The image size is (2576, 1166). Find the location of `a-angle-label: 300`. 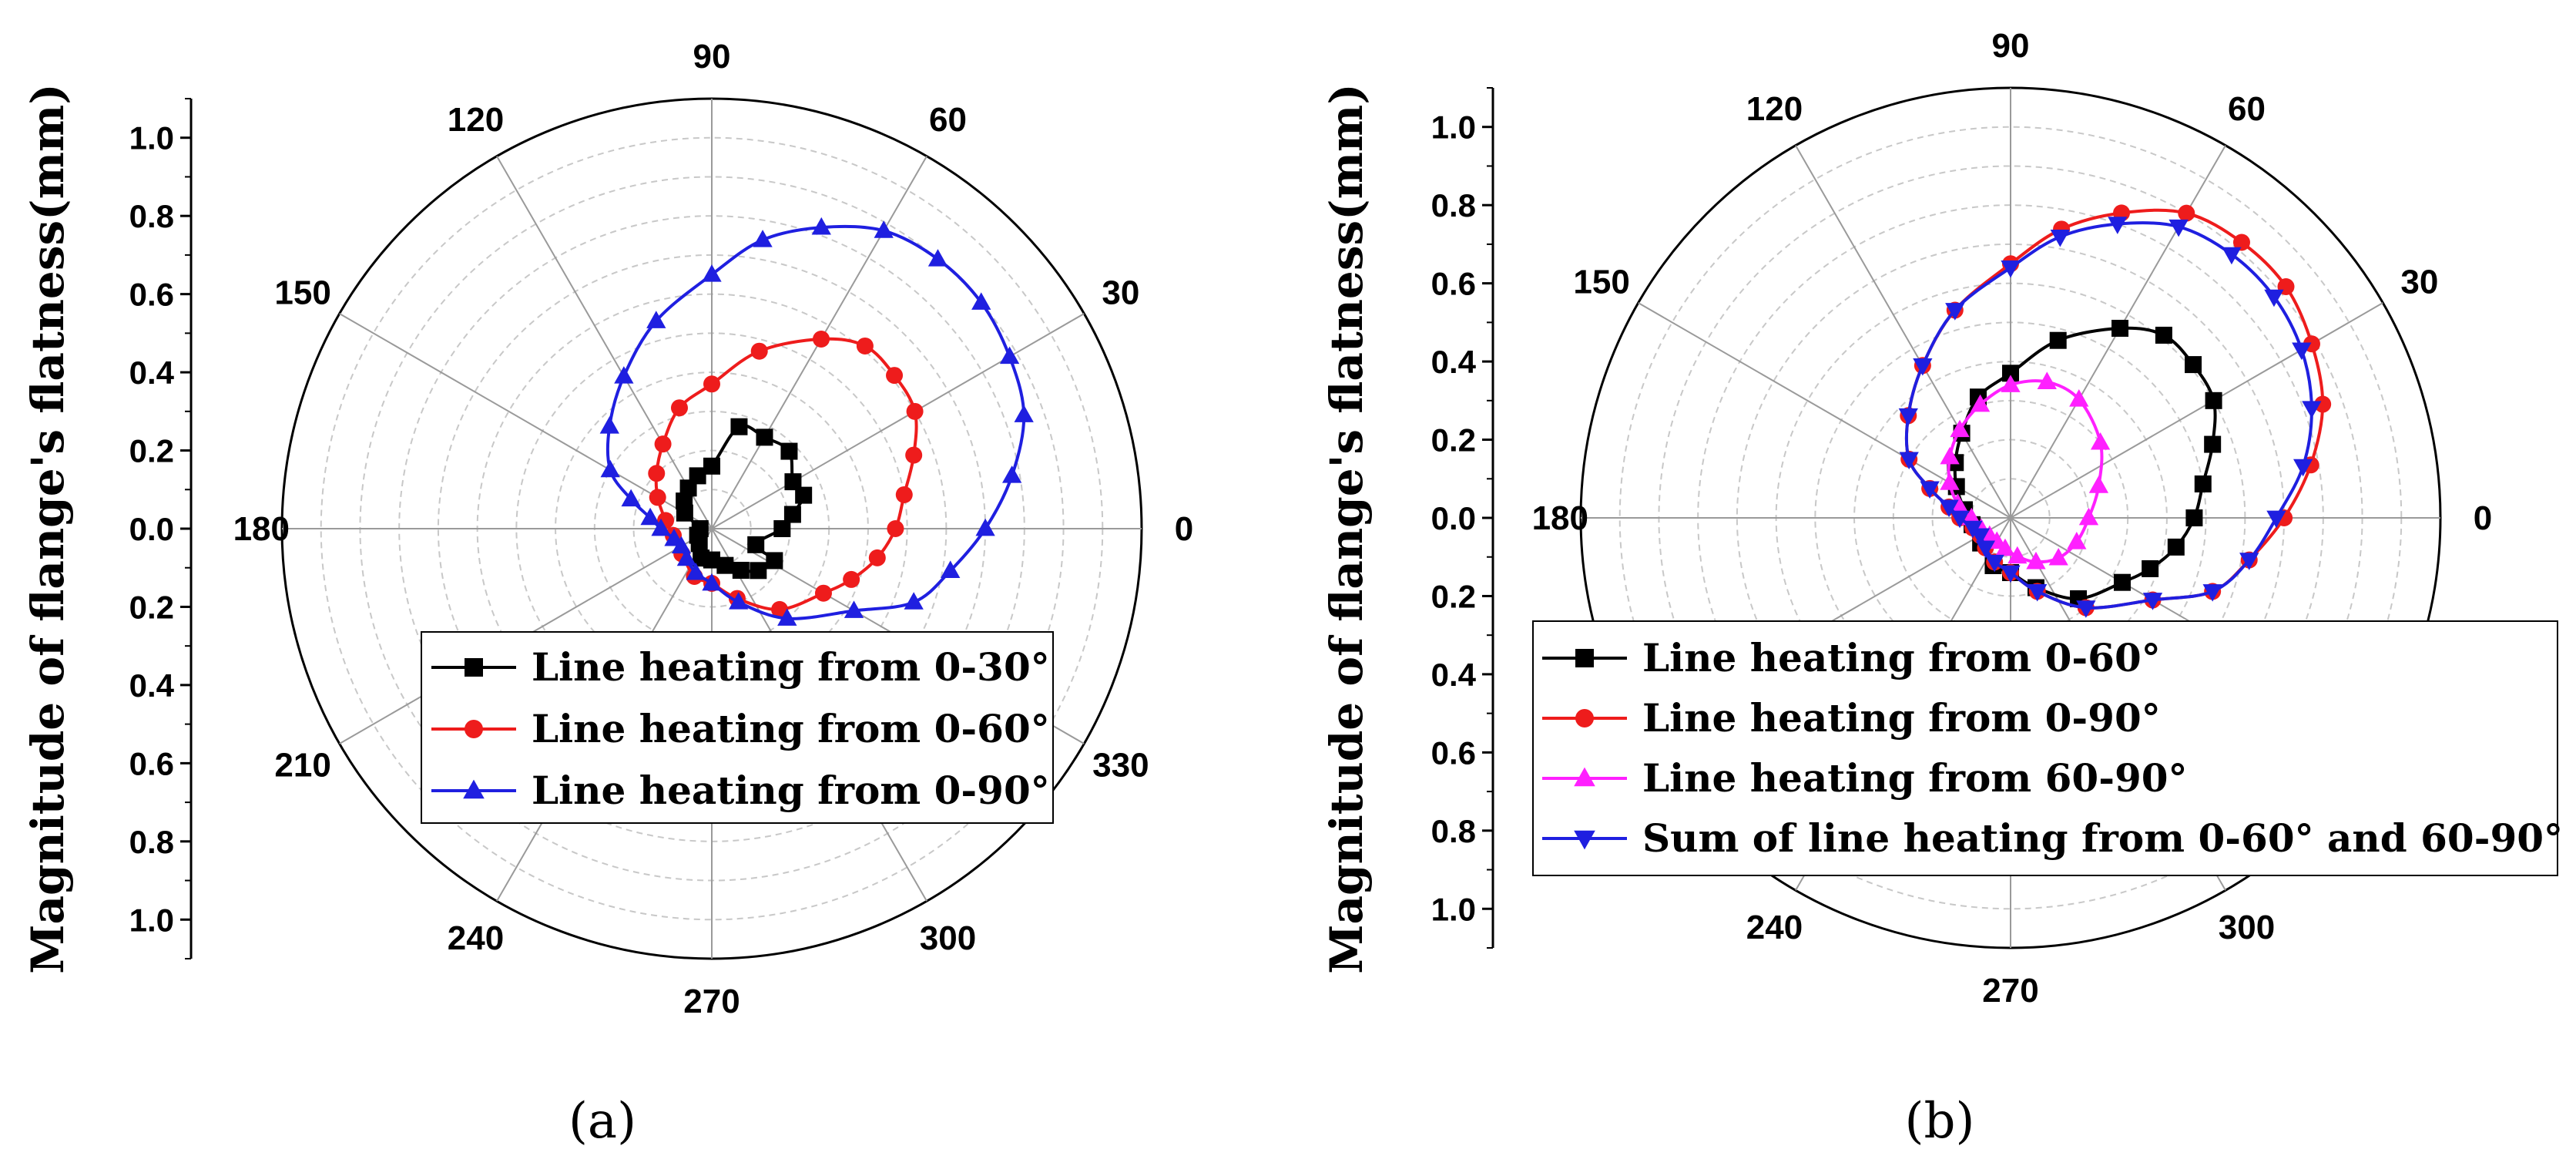

a-angle-label: 300 is located at coordinates (948, 938).